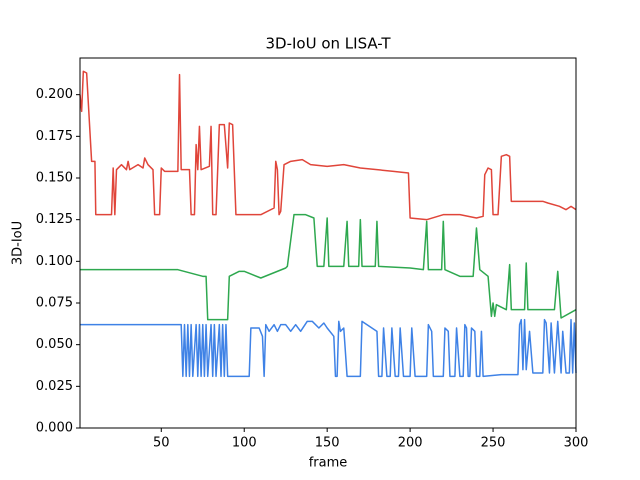  I want to click on y-tick-label: 0.050, so click(54, 344).